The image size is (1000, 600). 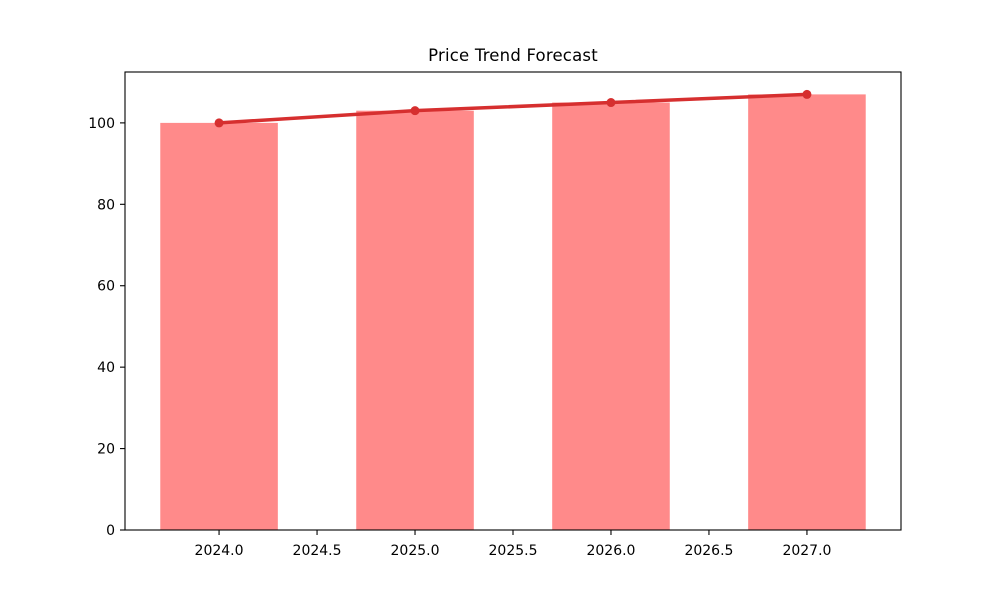 What do you see at coordinates (513, 55) in the screenshot?
I see `chart-title: Price Trend Forecast` at bounding box center [513, 55].